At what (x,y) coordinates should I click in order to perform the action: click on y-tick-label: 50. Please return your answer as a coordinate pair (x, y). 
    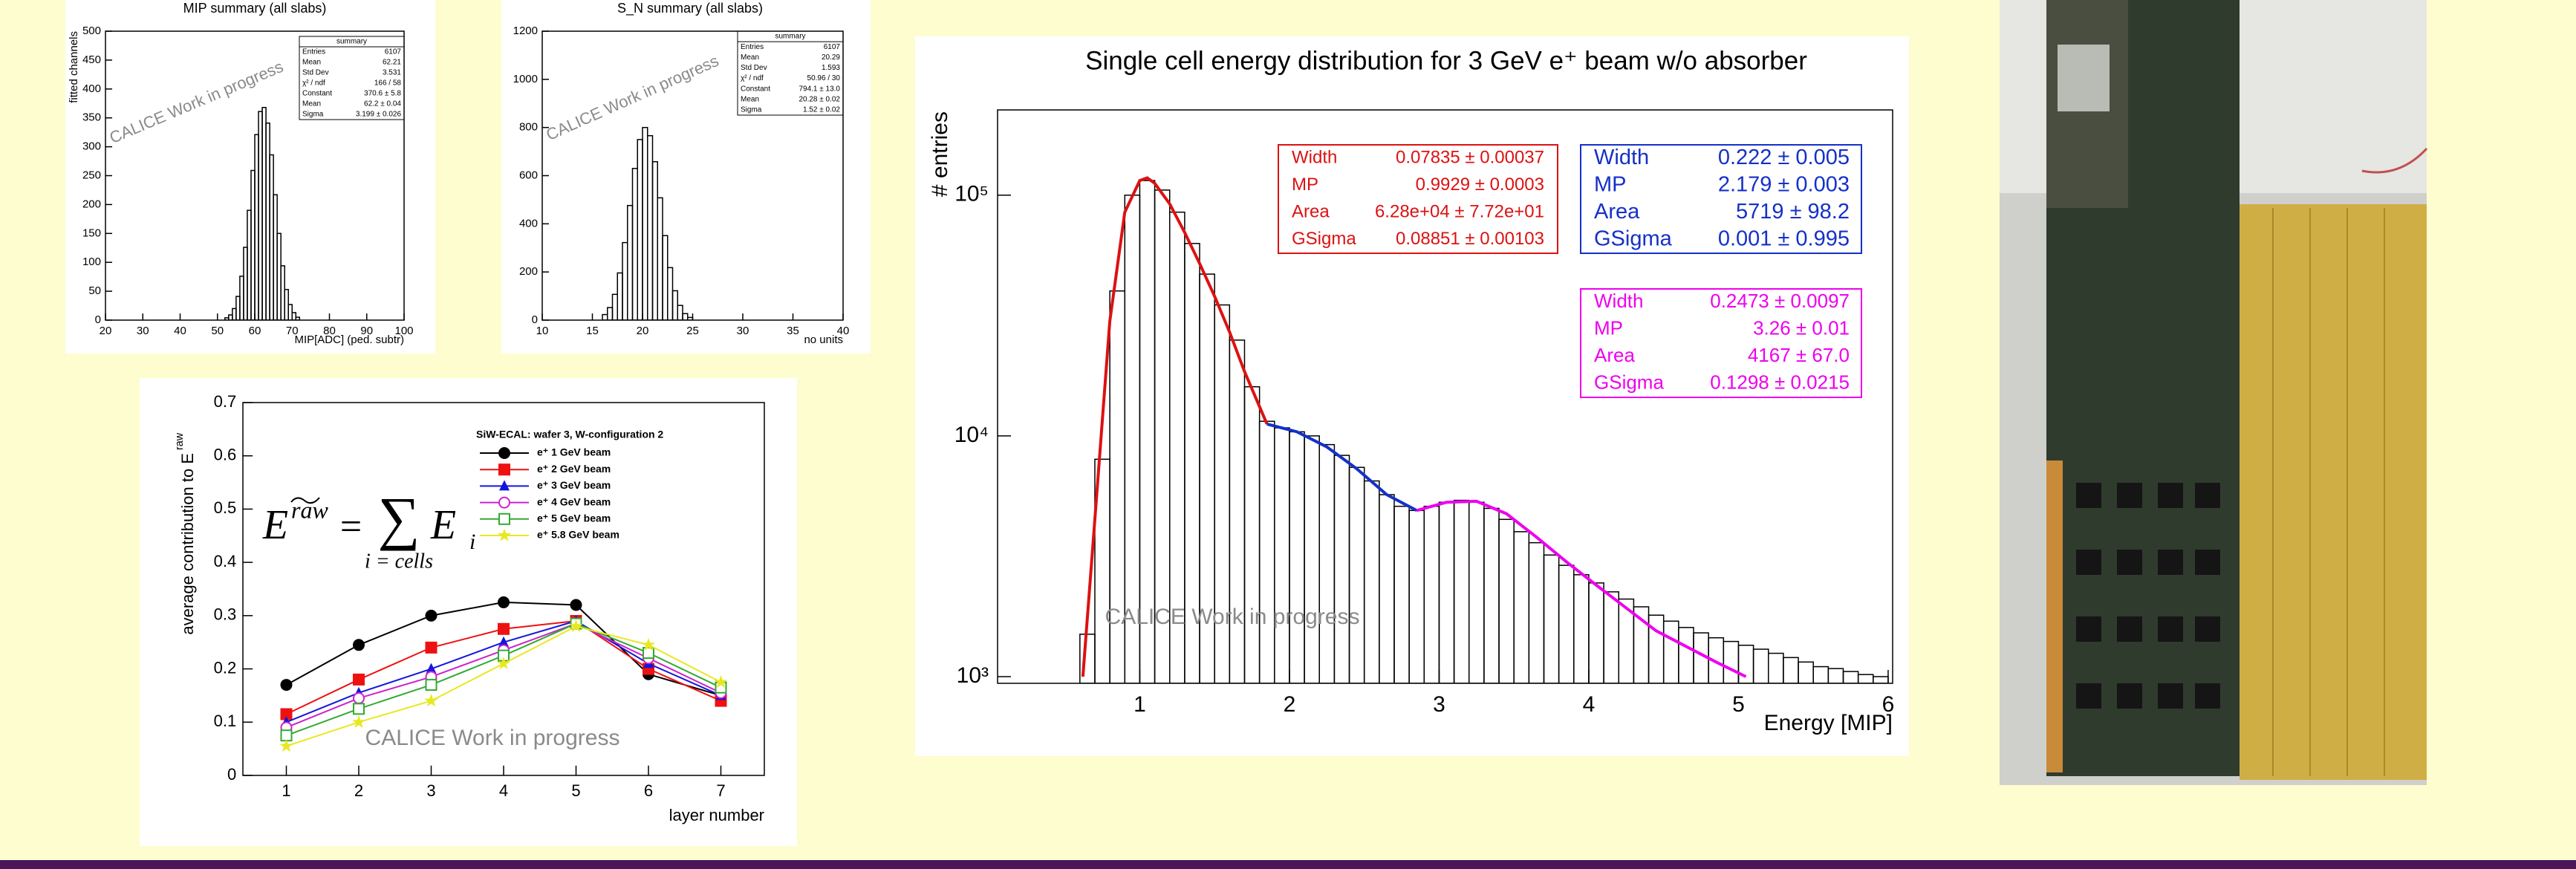
    Looking at the image, I should click on (94, 290).